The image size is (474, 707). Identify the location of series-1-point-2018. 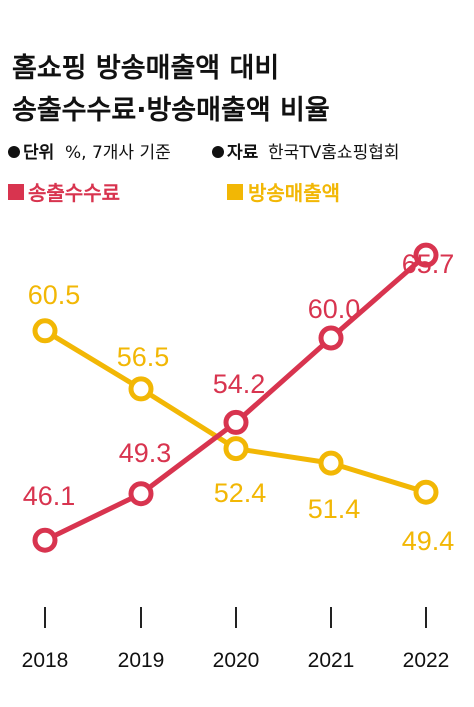
(45, 540).